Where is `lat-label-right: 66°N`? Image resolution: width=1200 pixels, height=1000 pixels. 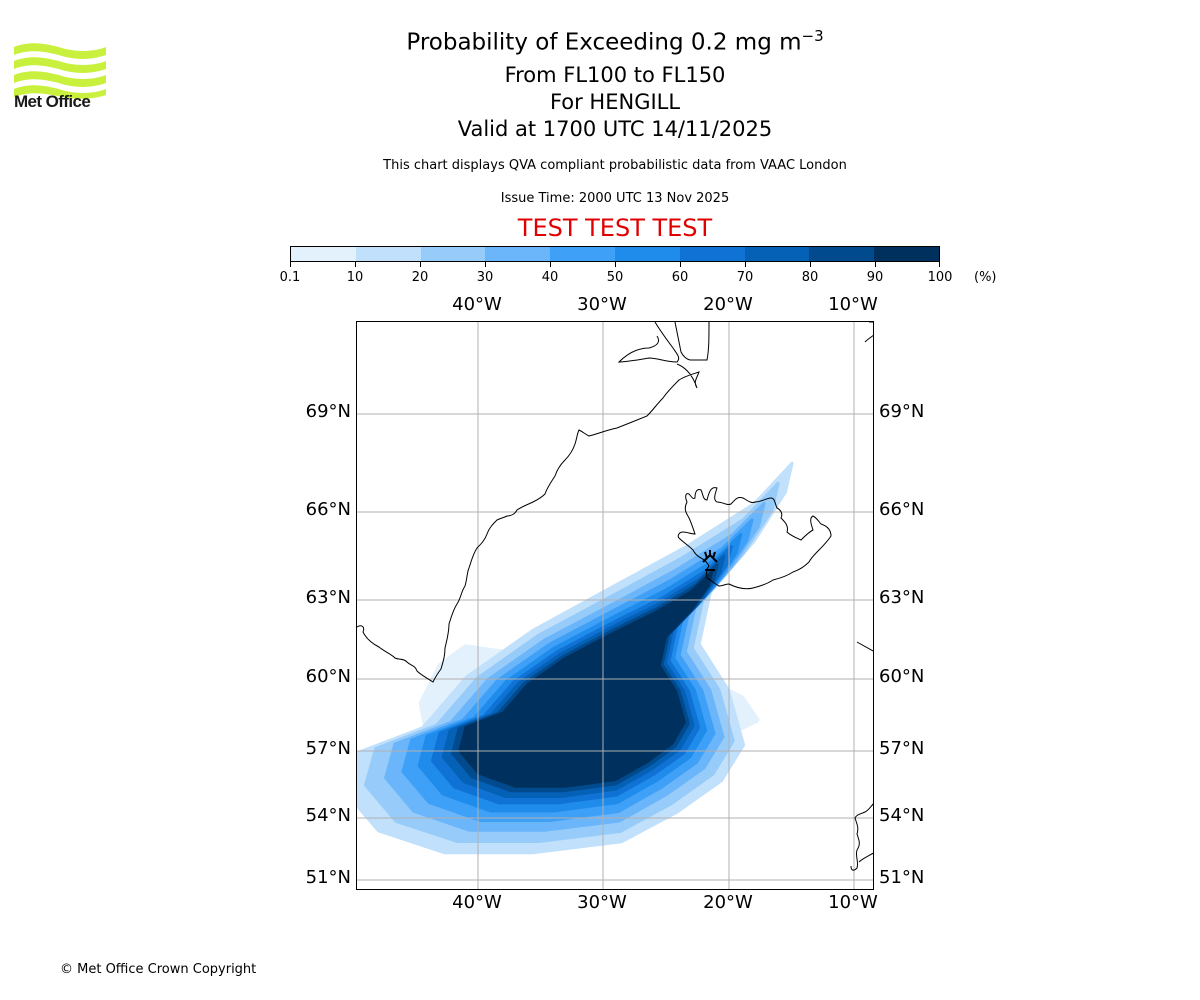
lat-label-right: 66°N is located at coordinates (902, 509).